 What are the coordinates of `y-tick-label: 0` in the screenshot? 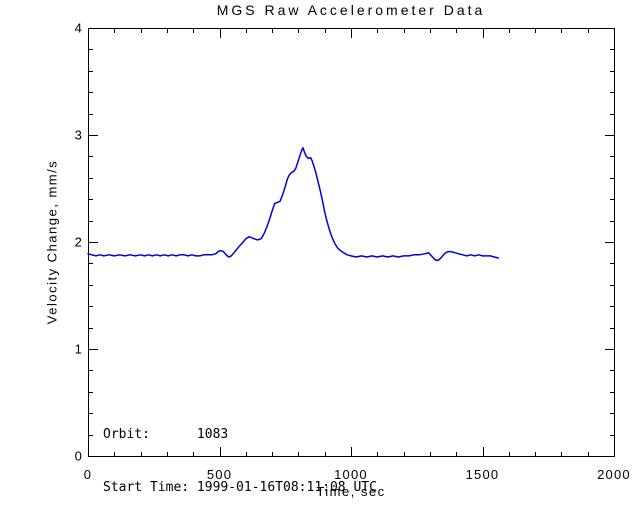 It's located at (79, 456).